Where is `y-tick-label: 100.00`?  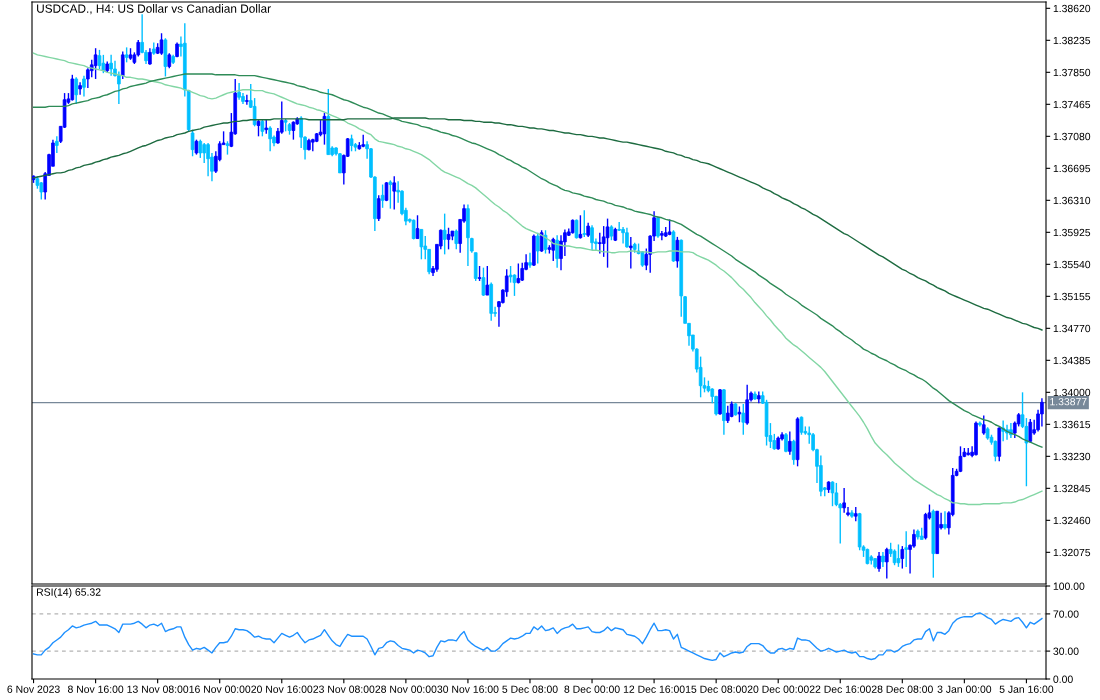 y-tick-label: 100.00 is located at coordinates (1069, 586).